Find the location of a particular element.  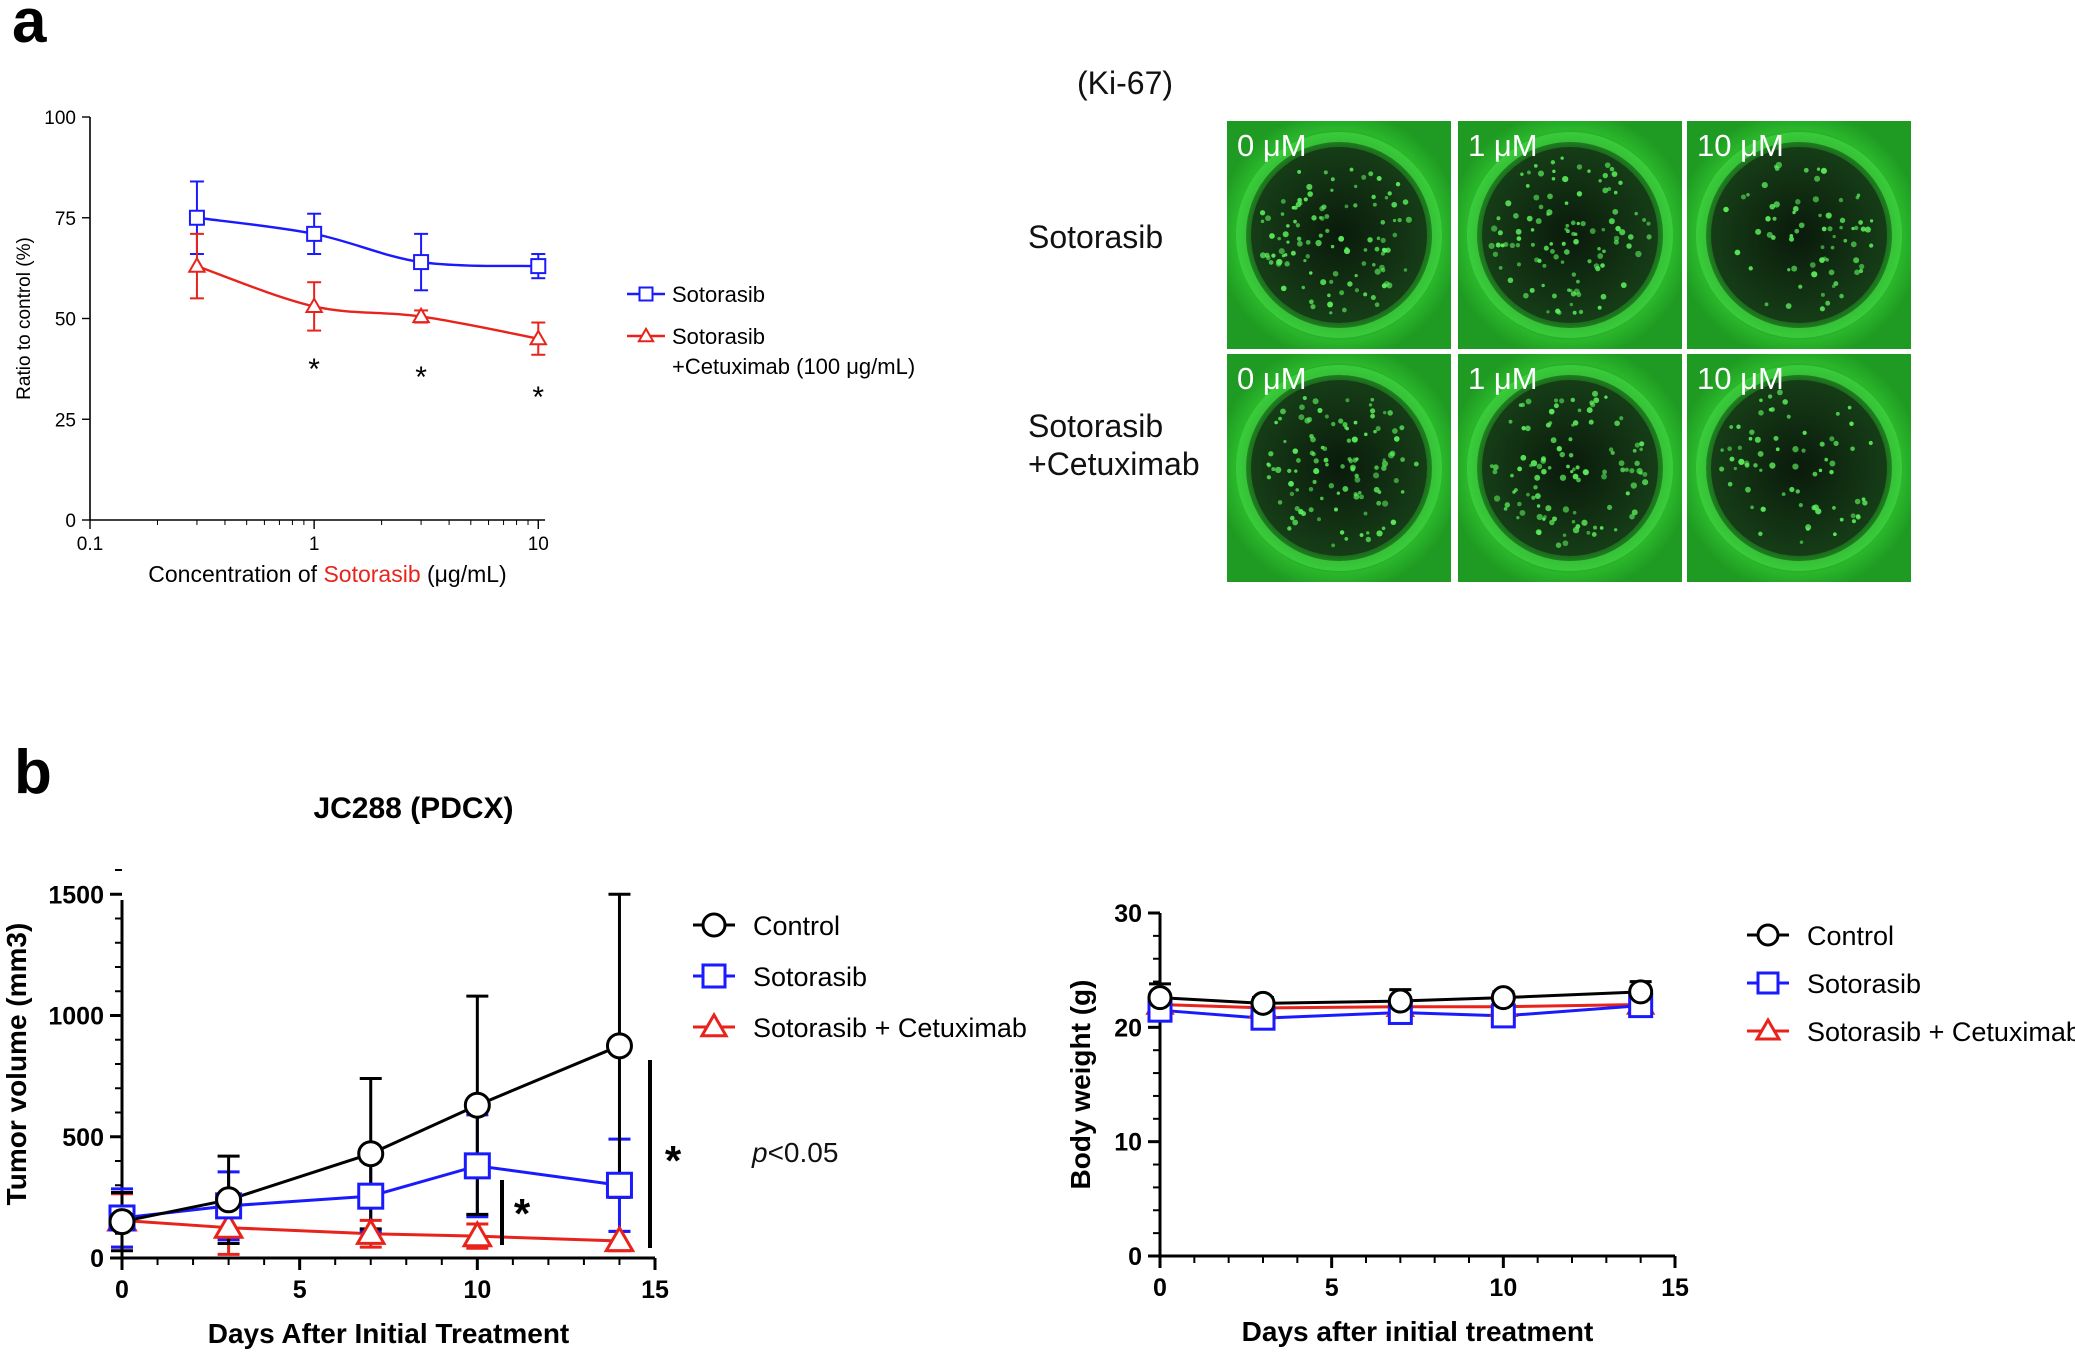

legend-marker is located at coordinates (646, 334).